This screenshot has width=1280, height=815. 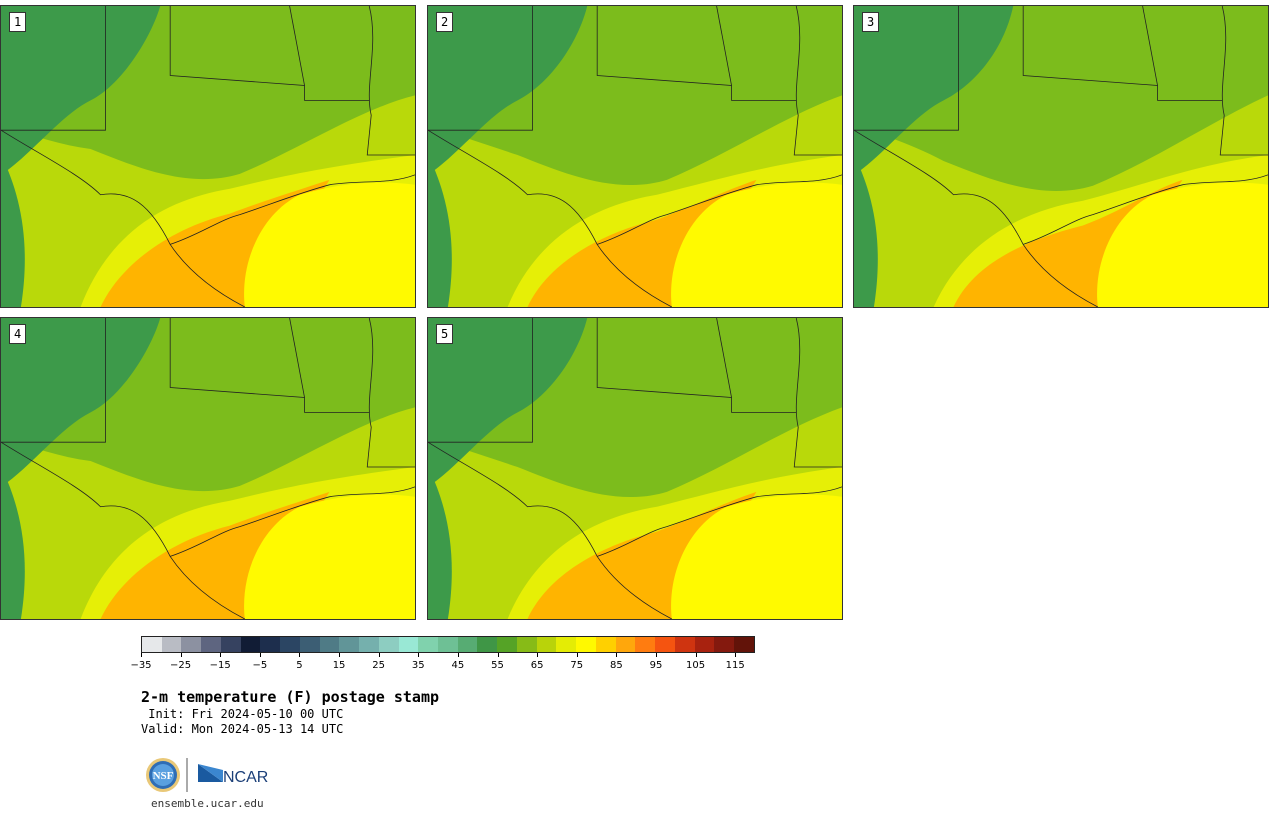 What do you see at coordinates (299, 665) in the screenshot?
I see `colorbar-tick-label: 5` at bounding box center [299, 665].